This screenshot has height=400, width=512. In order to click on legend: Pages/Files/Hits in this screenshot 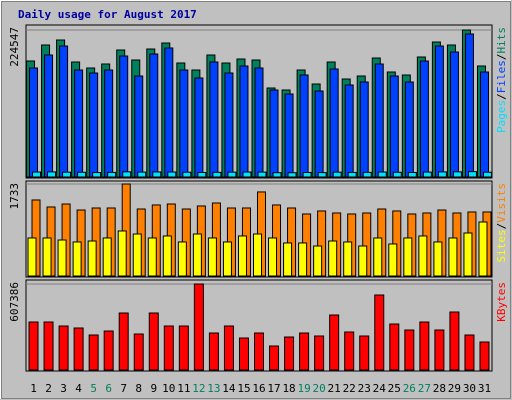, I will do `click(501, 80)`.